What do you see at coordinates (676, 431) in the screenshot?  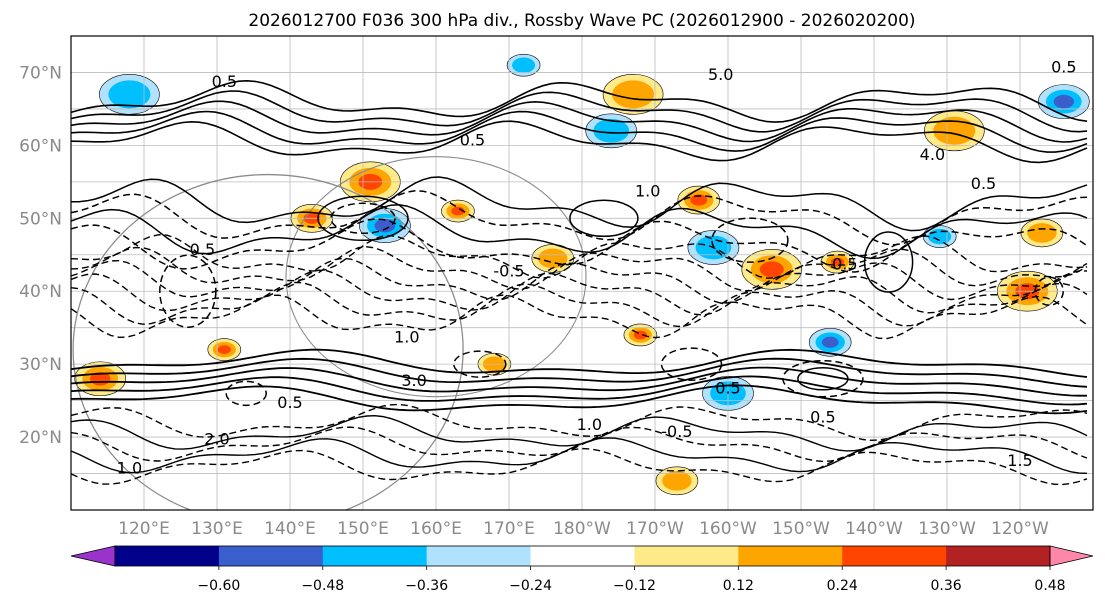 I see `contour-label: -0.5` at bounding box center [676, 431].